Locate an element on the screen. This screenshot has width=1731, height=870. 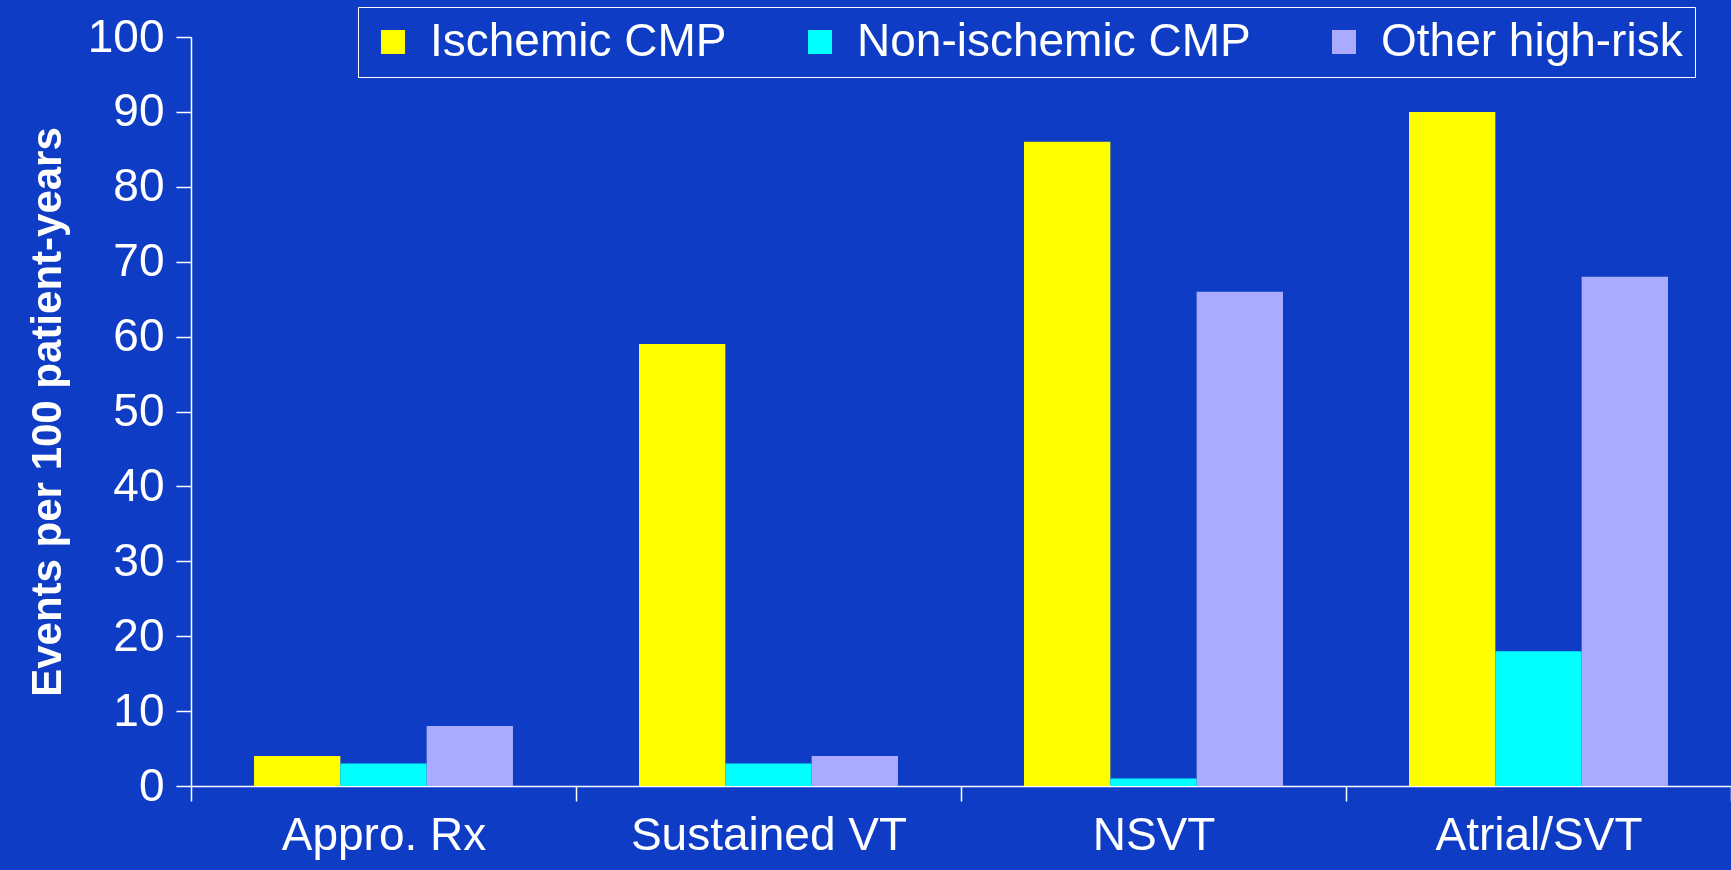
x-tick-label: Sustained VT is located at coordinates (769, 833).